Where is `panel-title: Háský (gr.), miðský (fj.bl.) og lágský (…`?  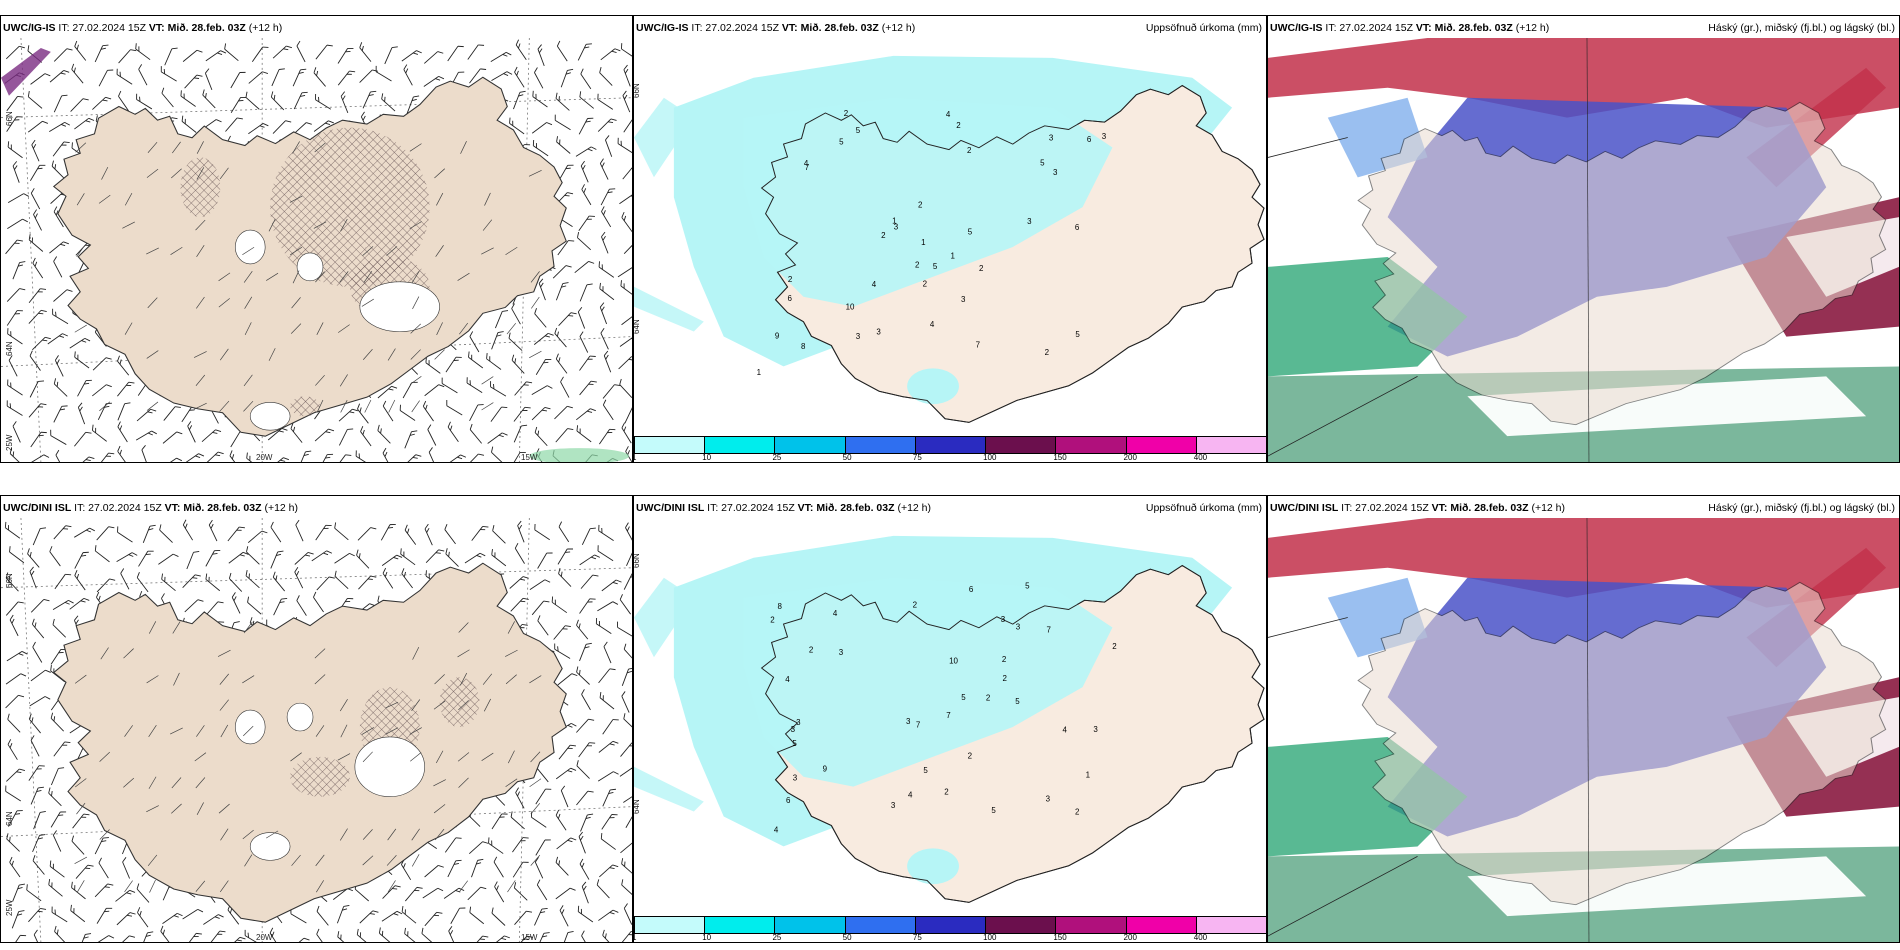
panel-title: Háský (gr.), miðský (fj.bl.) og lágský (… is located at coordinates (1801, 508).